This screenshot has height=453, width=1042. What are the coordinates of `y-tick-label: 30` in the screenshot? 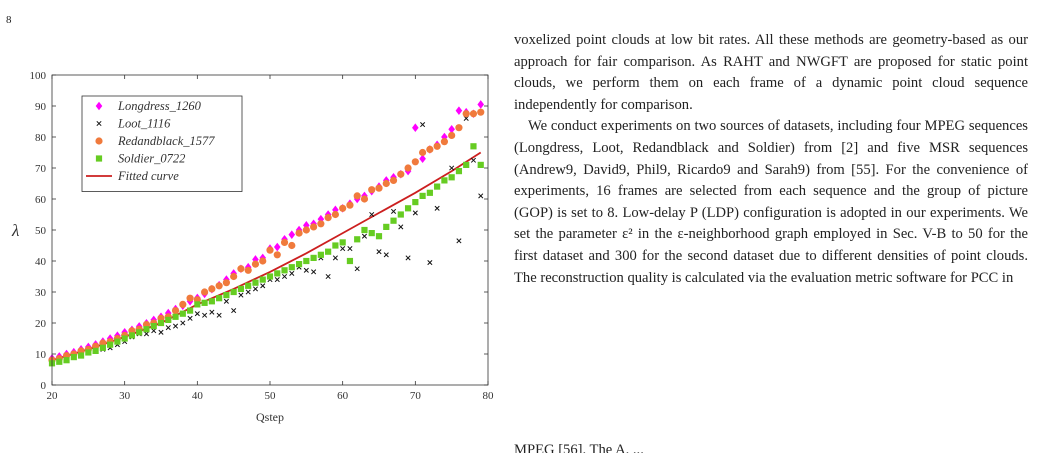 It's located at (41, 293).